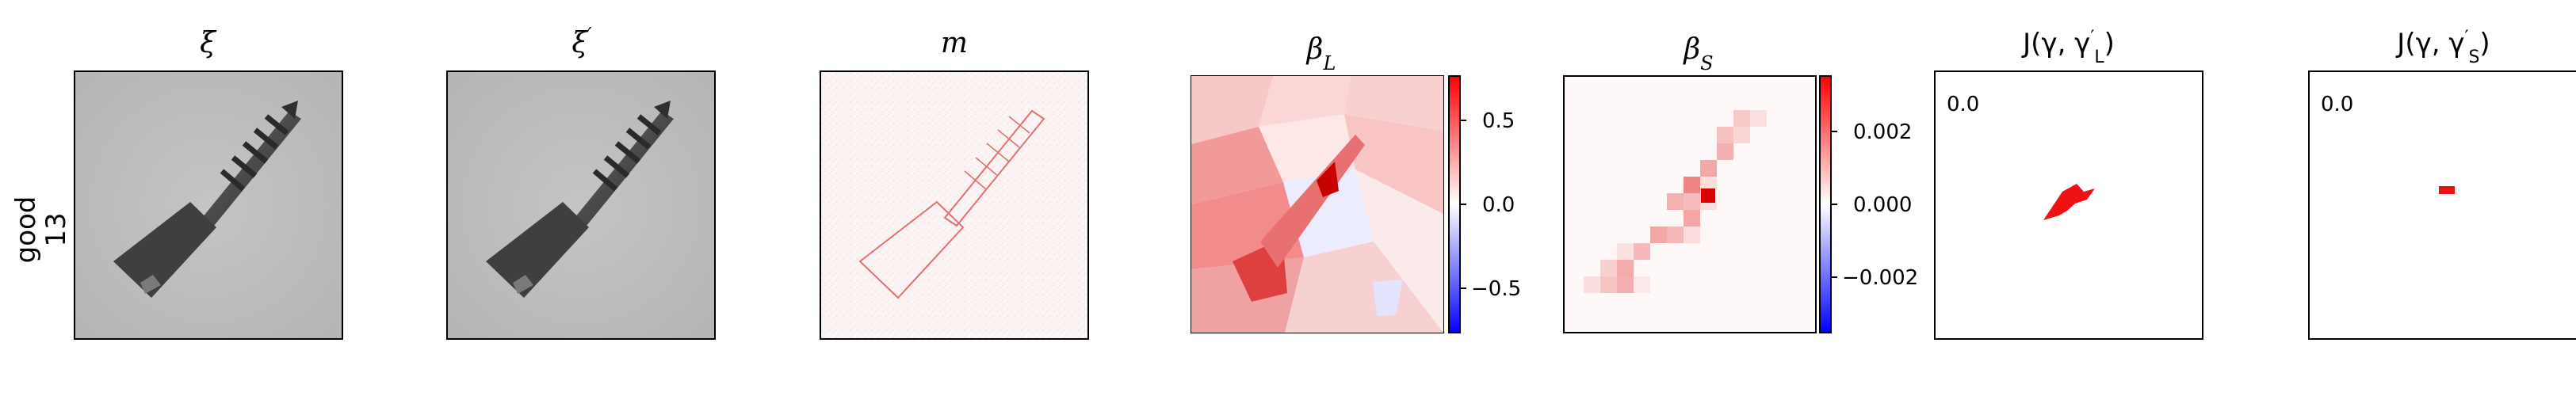 Image resolution: width=2576 pixels, height=396 pixels. I want to click on panel-j-s: J(γ, γ′S) 0.0, so click(2442, 184).